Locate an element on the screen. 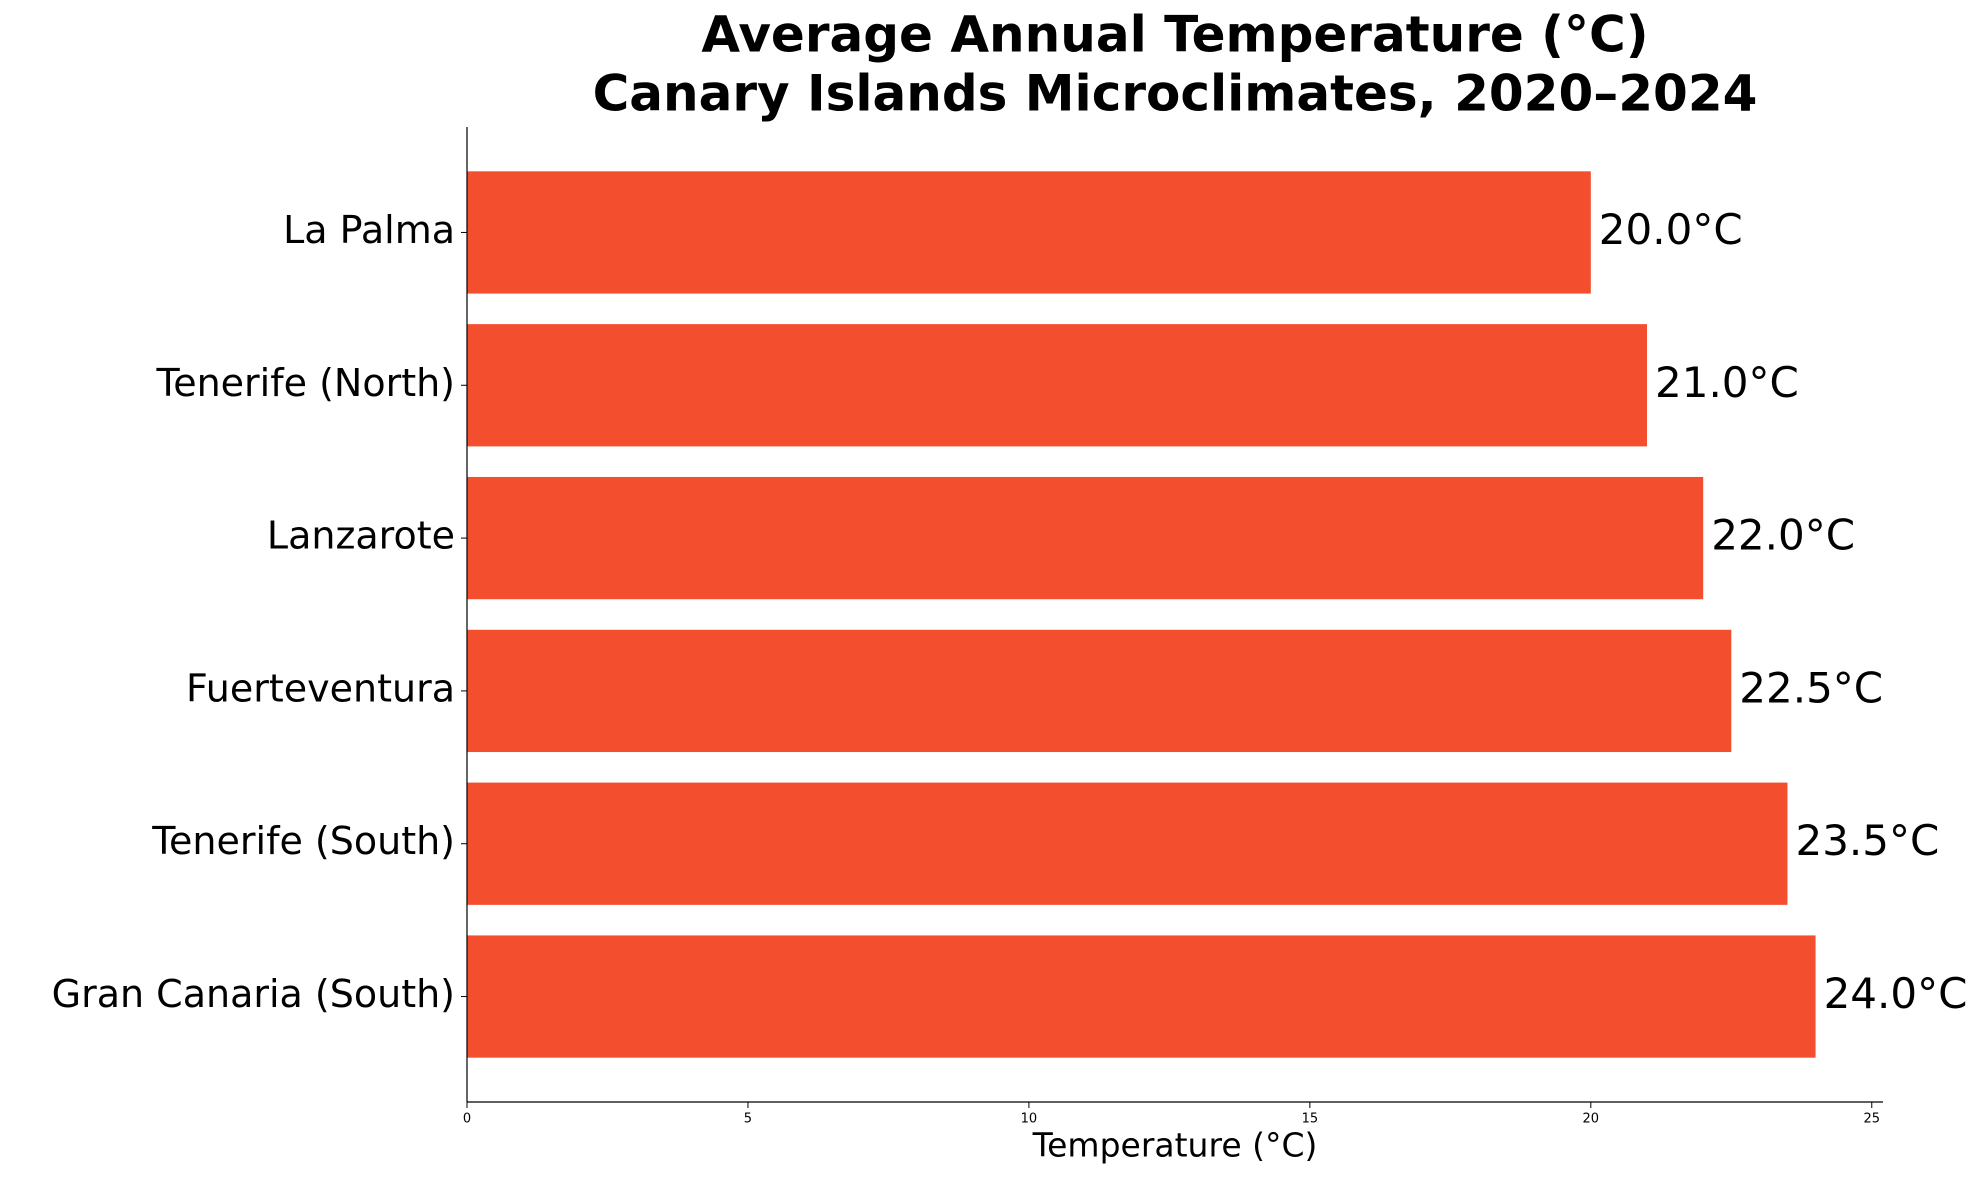  value-label: 23.5°C is located at coordinates (1867, 840).